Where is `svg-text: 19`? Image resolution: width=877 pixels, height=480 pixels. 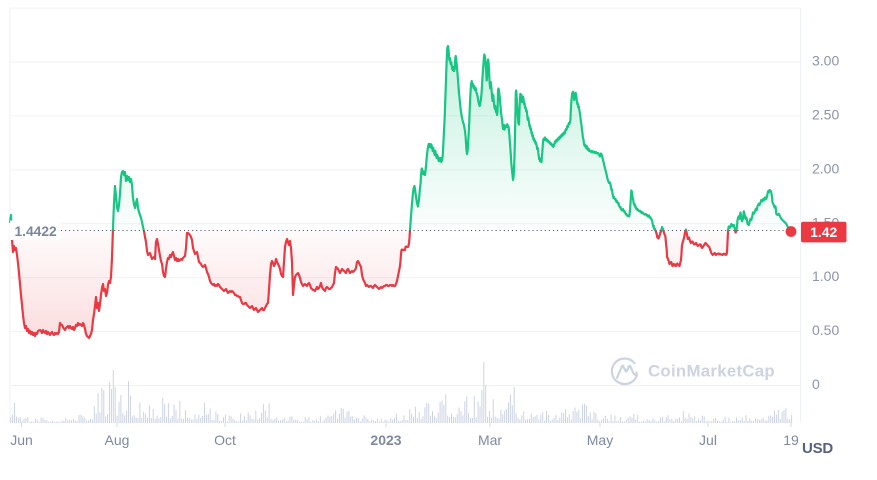
svg-text: 19 is located at coordinates (791, 440).